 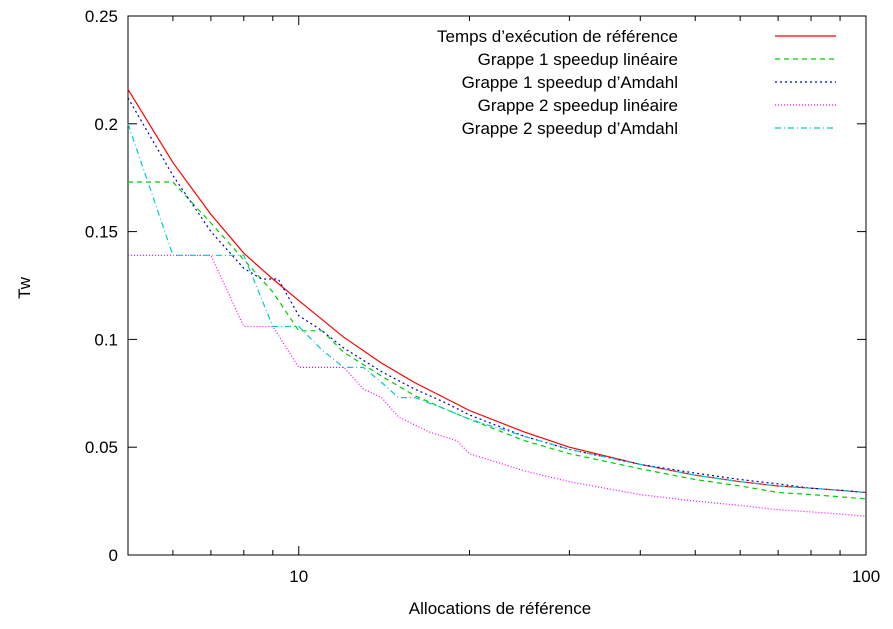 I want to click on x-tick-label: 10, so click(x=298, y=576).